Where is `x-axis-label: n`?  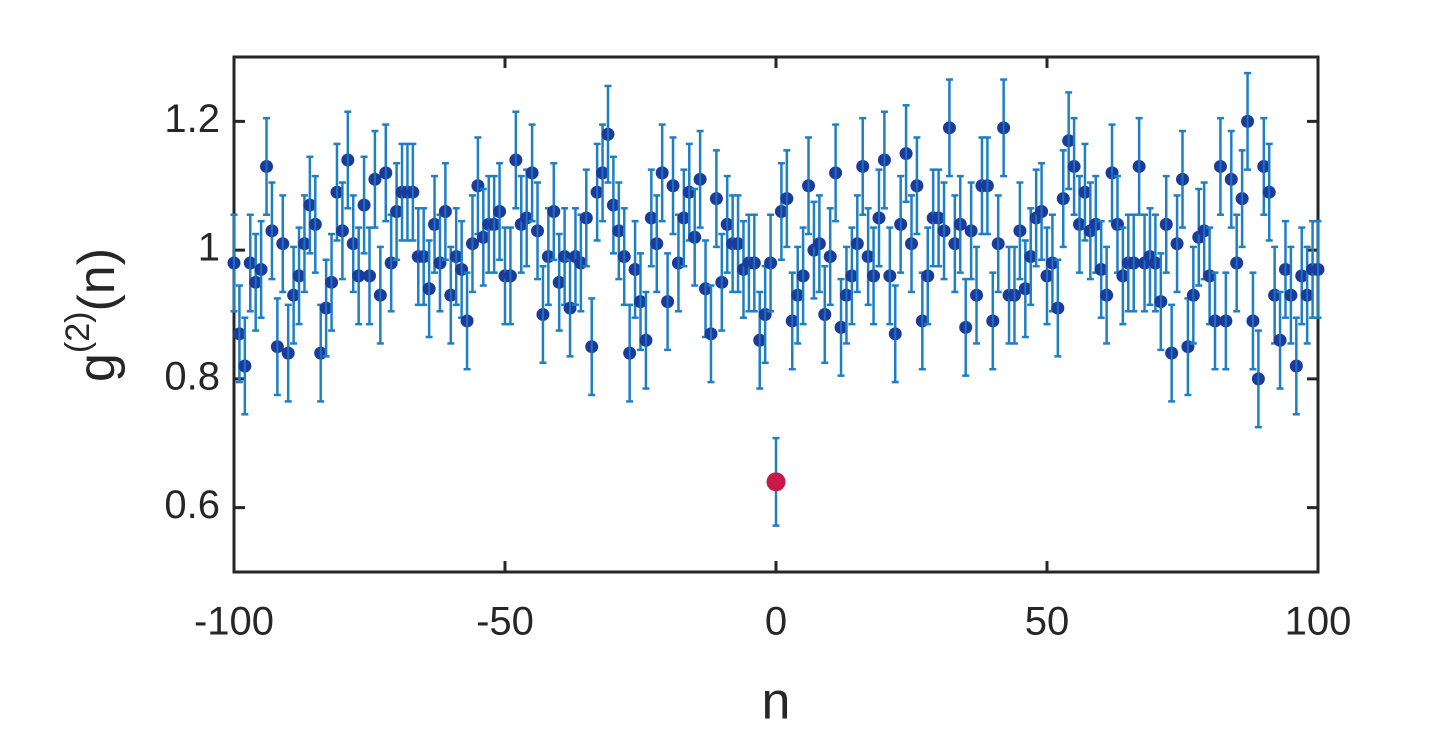
x-axis-label: n is located at coordinates (776, 702).